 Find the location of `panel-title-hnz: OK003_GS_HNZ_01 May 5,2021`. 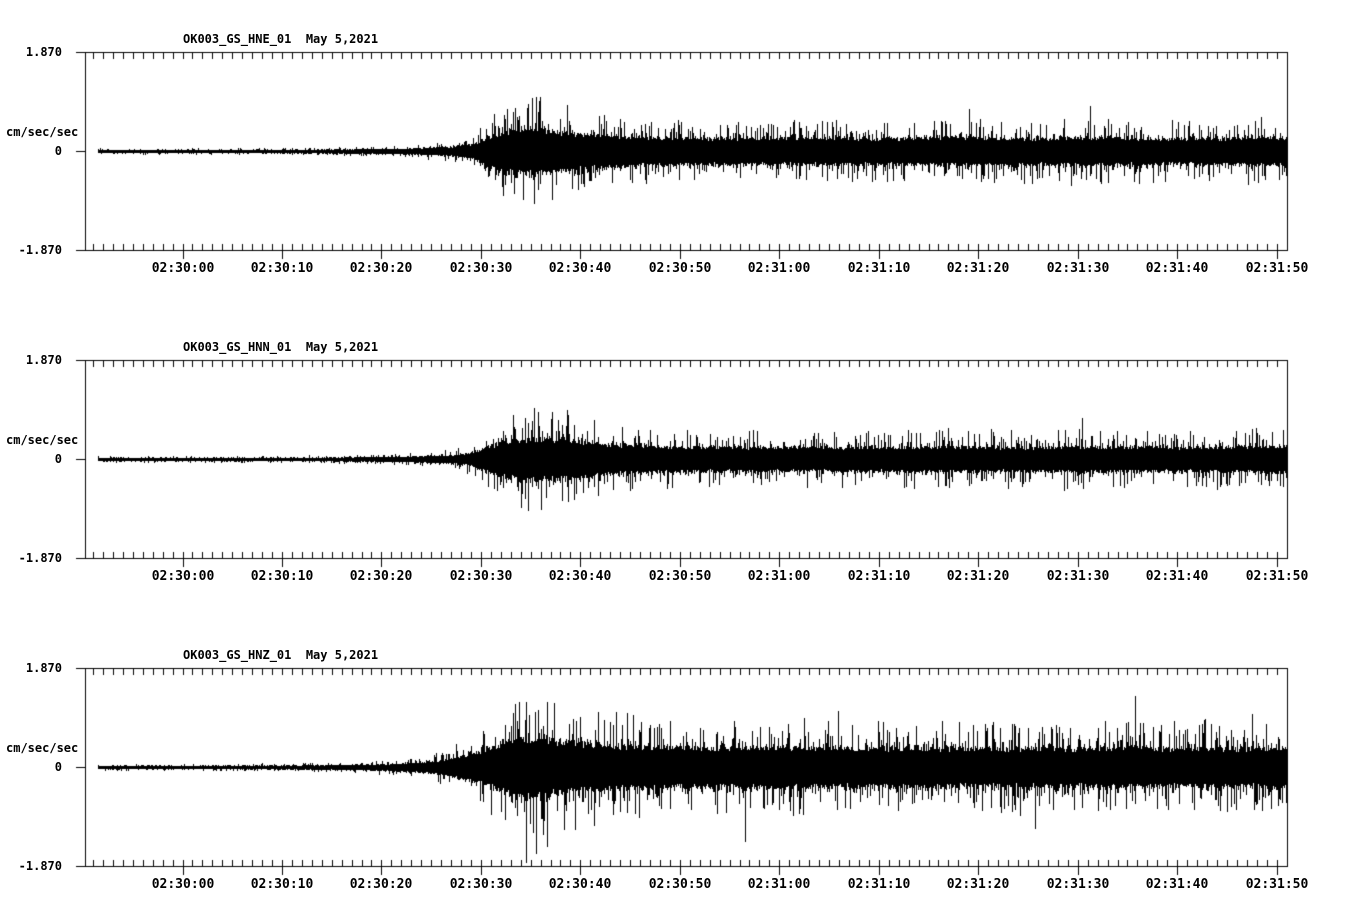

panel-title-hnz: OK003_GS_HNZ_01 May 5,2021 is located at coordinates (281, 655).